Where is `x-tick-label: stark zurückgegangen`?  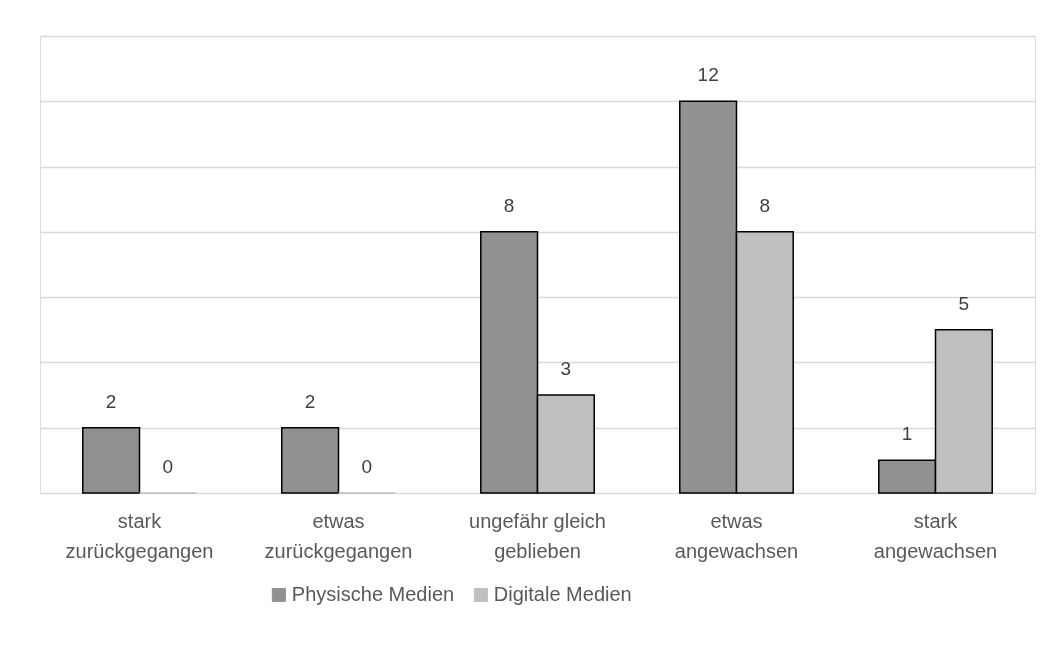 x-tick-label: stark zurückgegangen is located at coordinates (139, 535).